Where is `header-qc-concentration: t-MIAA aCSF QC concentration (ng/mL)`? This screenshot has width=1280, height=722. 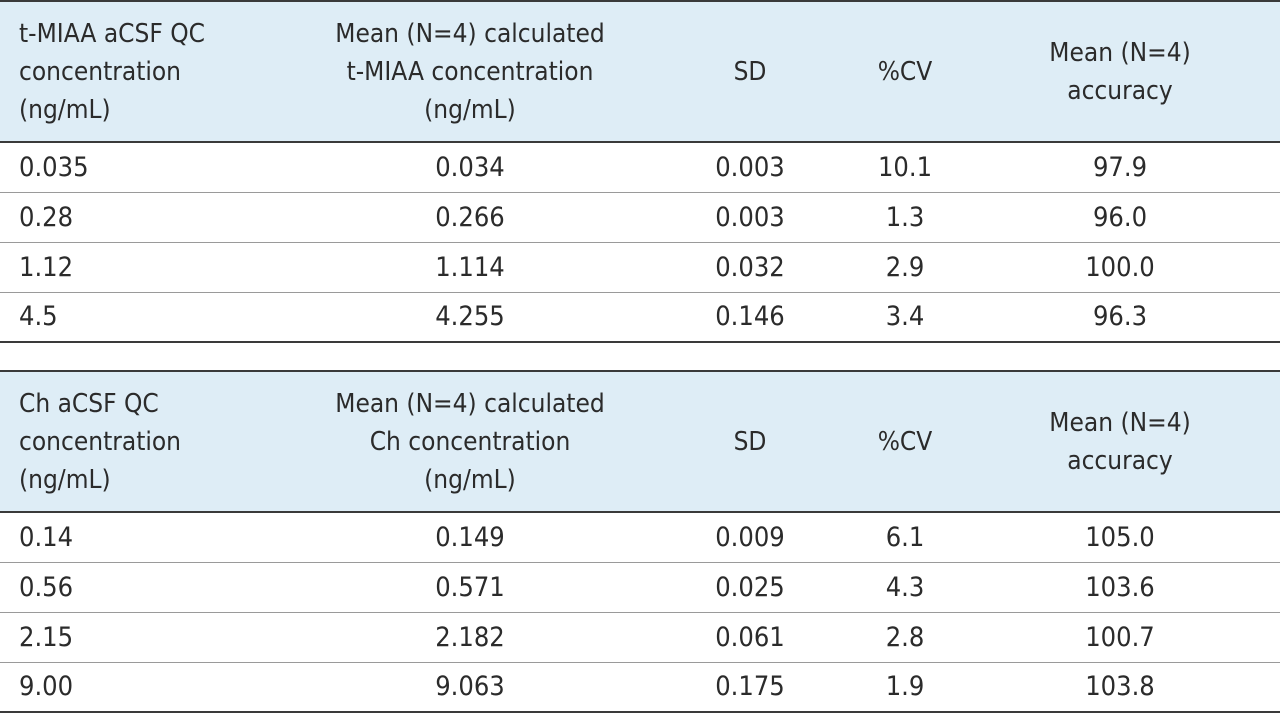
header-qc-concentration: t-MIAA aCSF QC concentration (ng/mL) is located at coordinates (145, 71).